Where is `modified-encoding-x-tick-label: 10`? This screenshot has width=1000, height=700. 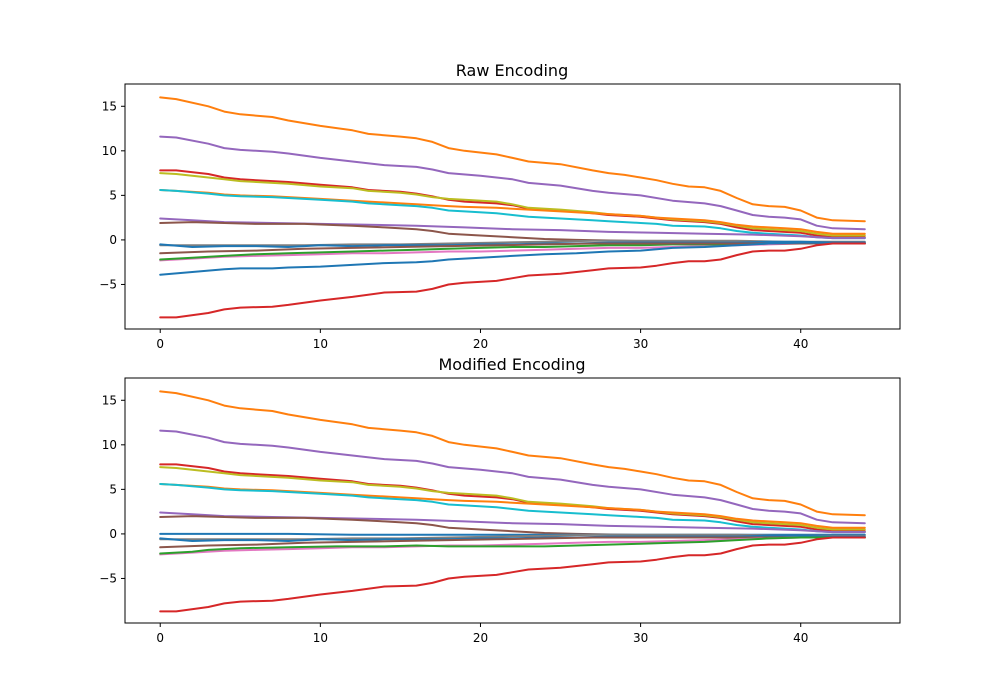 modified-encoding-x-tick-label: 10 is located at coordinates (320, 638).